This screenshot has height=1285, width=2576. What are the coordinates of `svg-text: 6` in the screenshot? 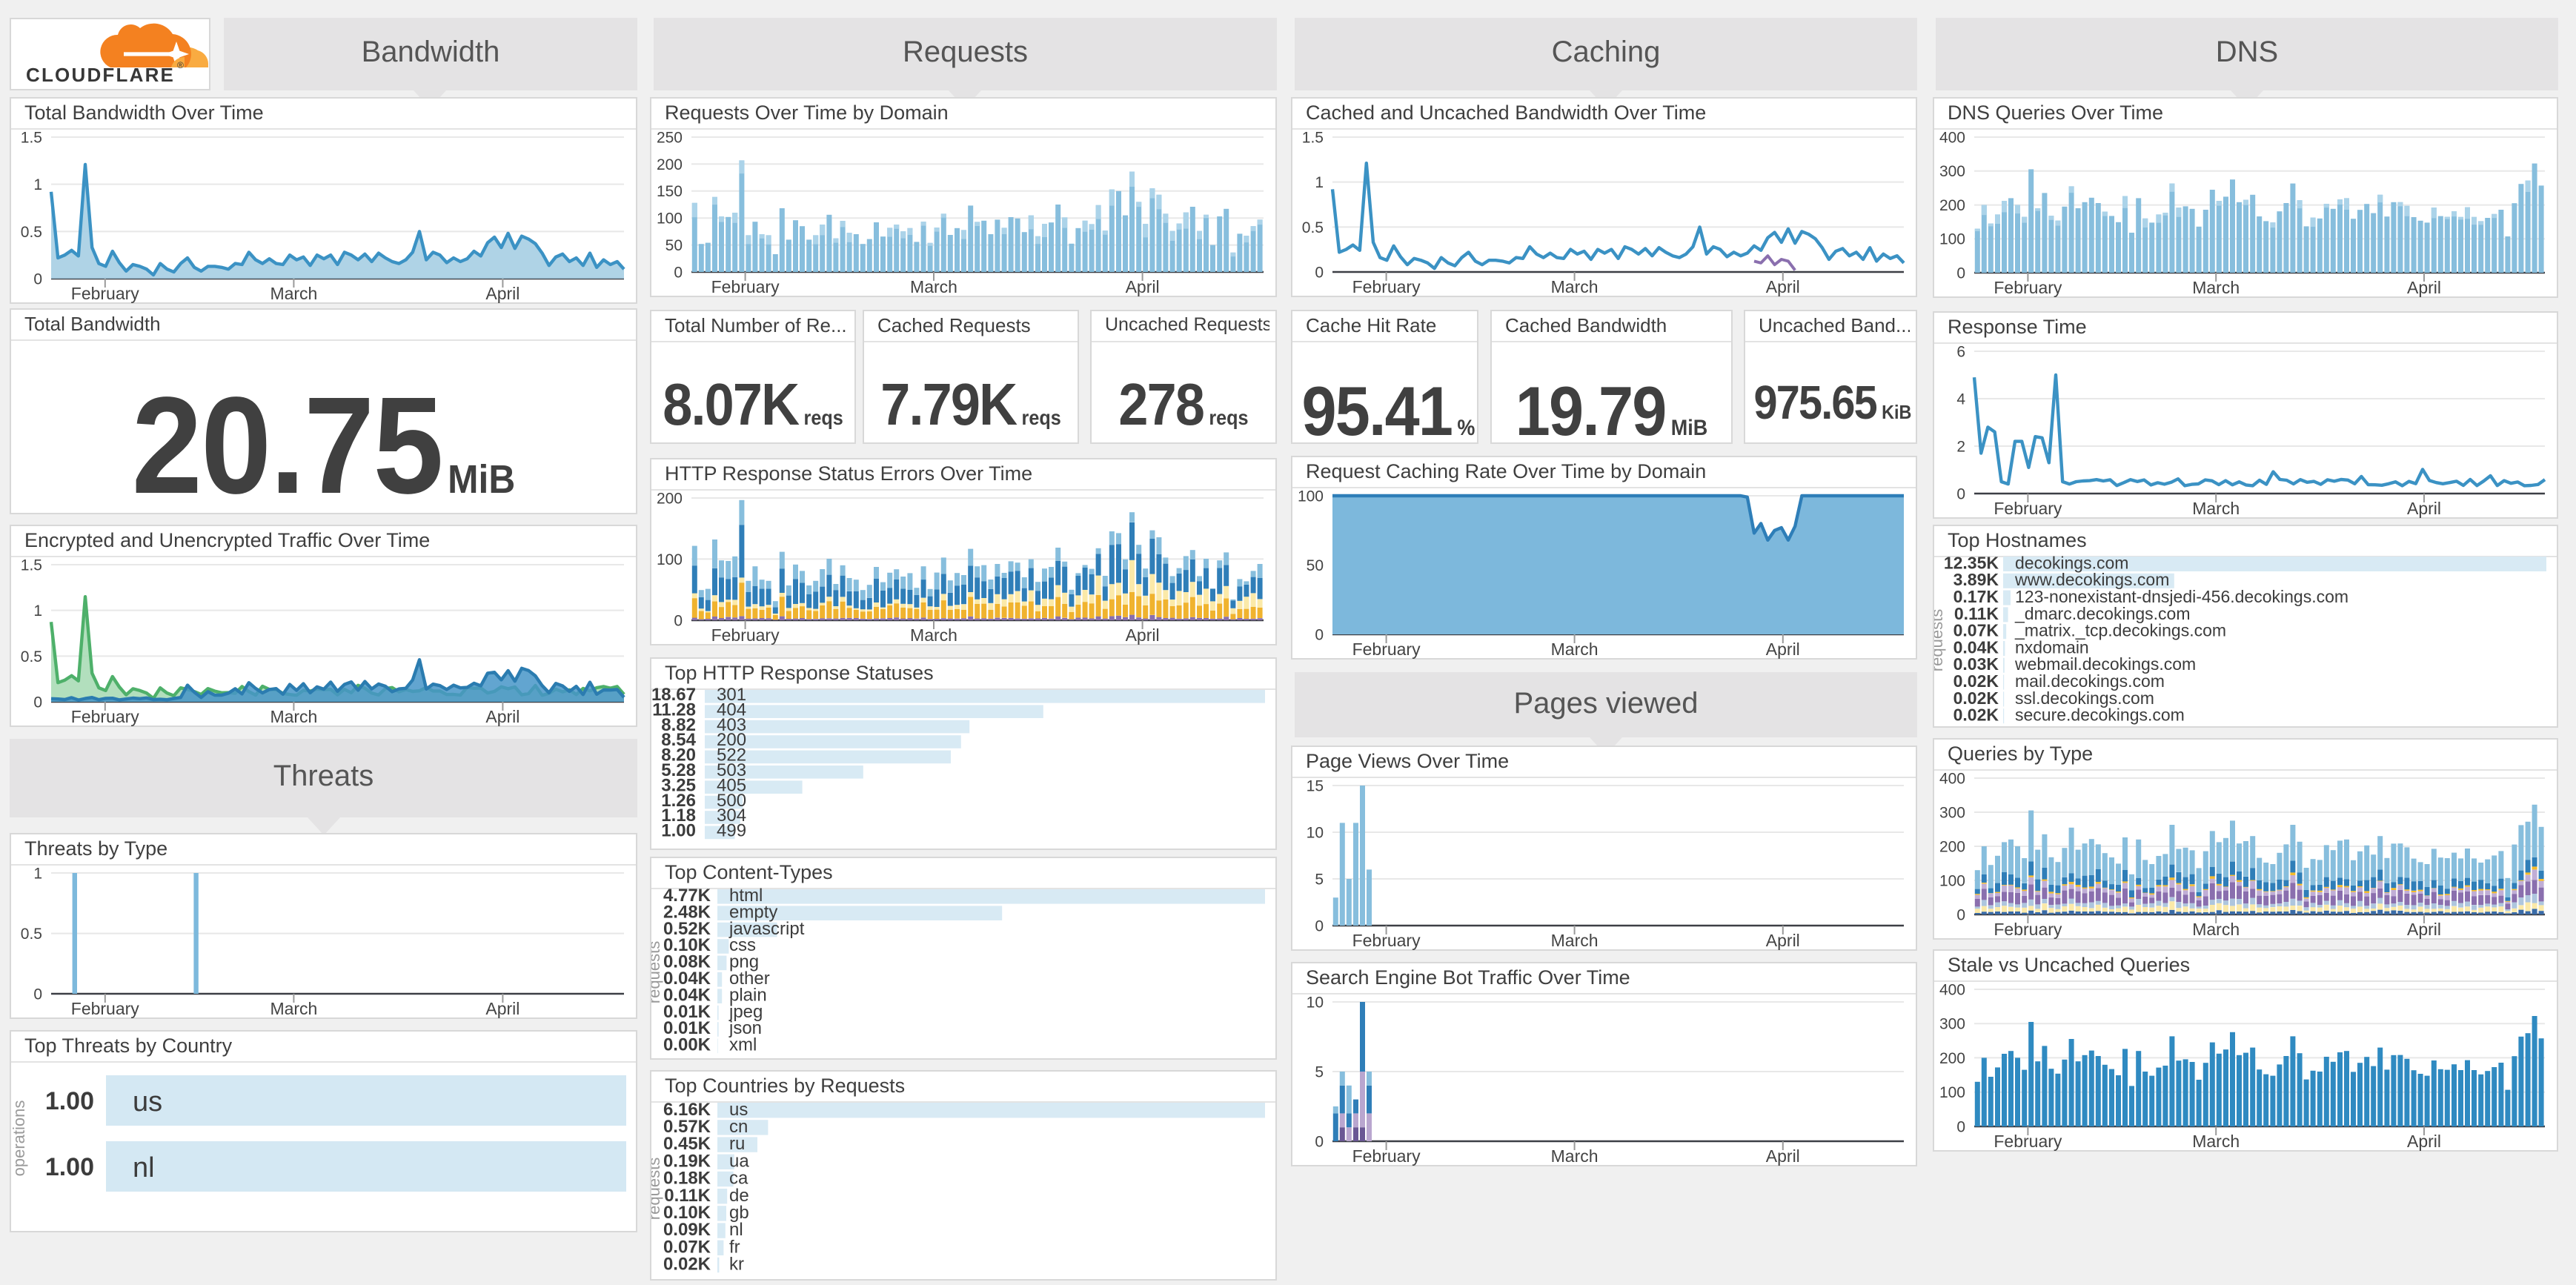 It's located at (1960, 352).